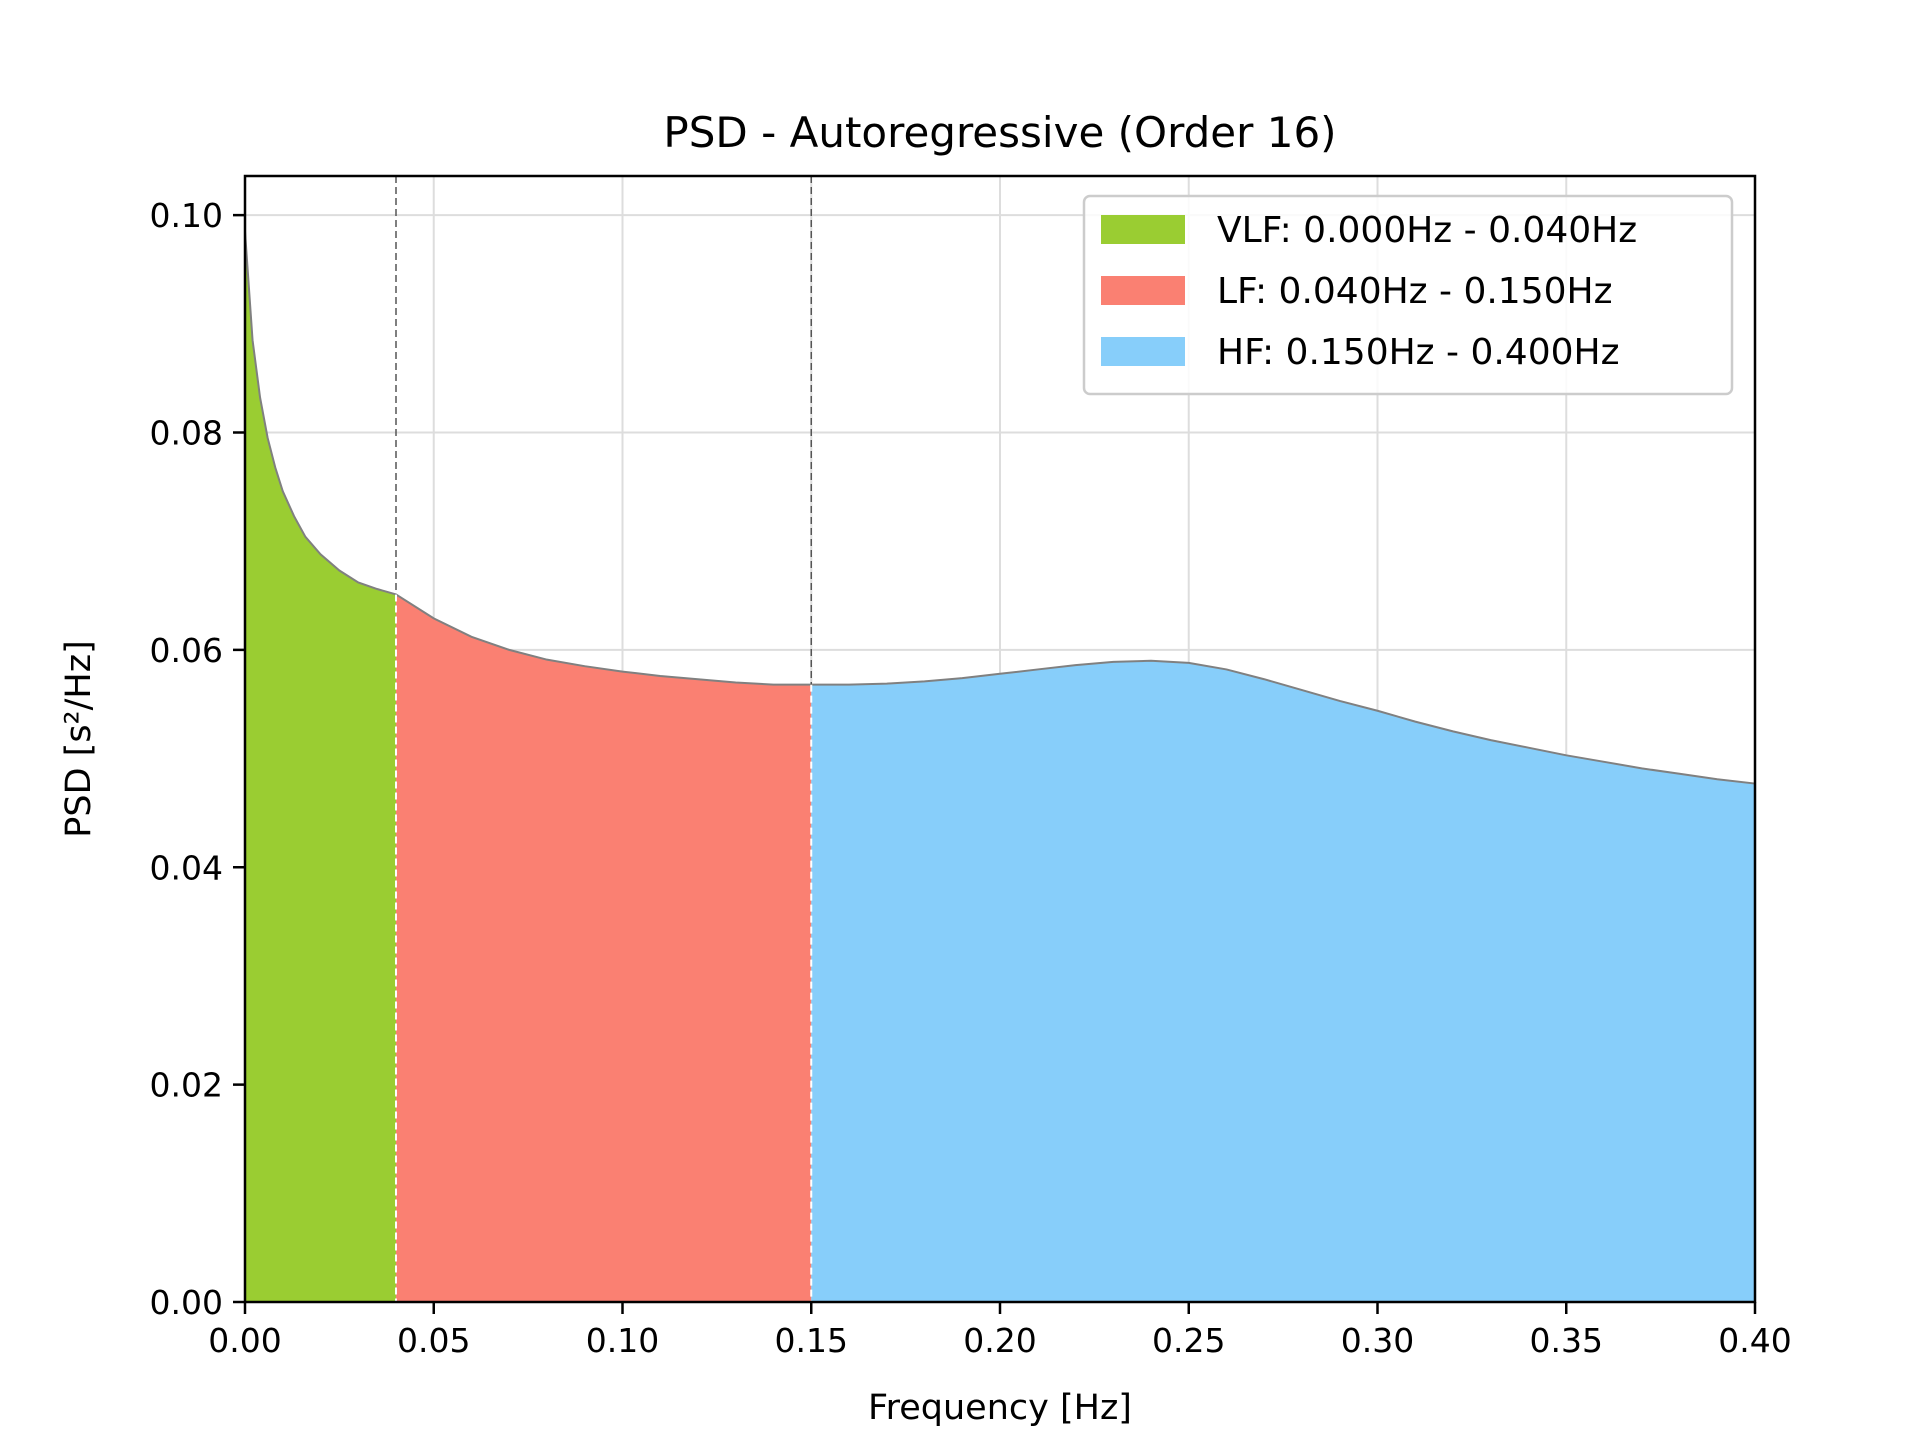  I want to click on x-axis-label: Frequency [Hz], so click(1000, 1408).